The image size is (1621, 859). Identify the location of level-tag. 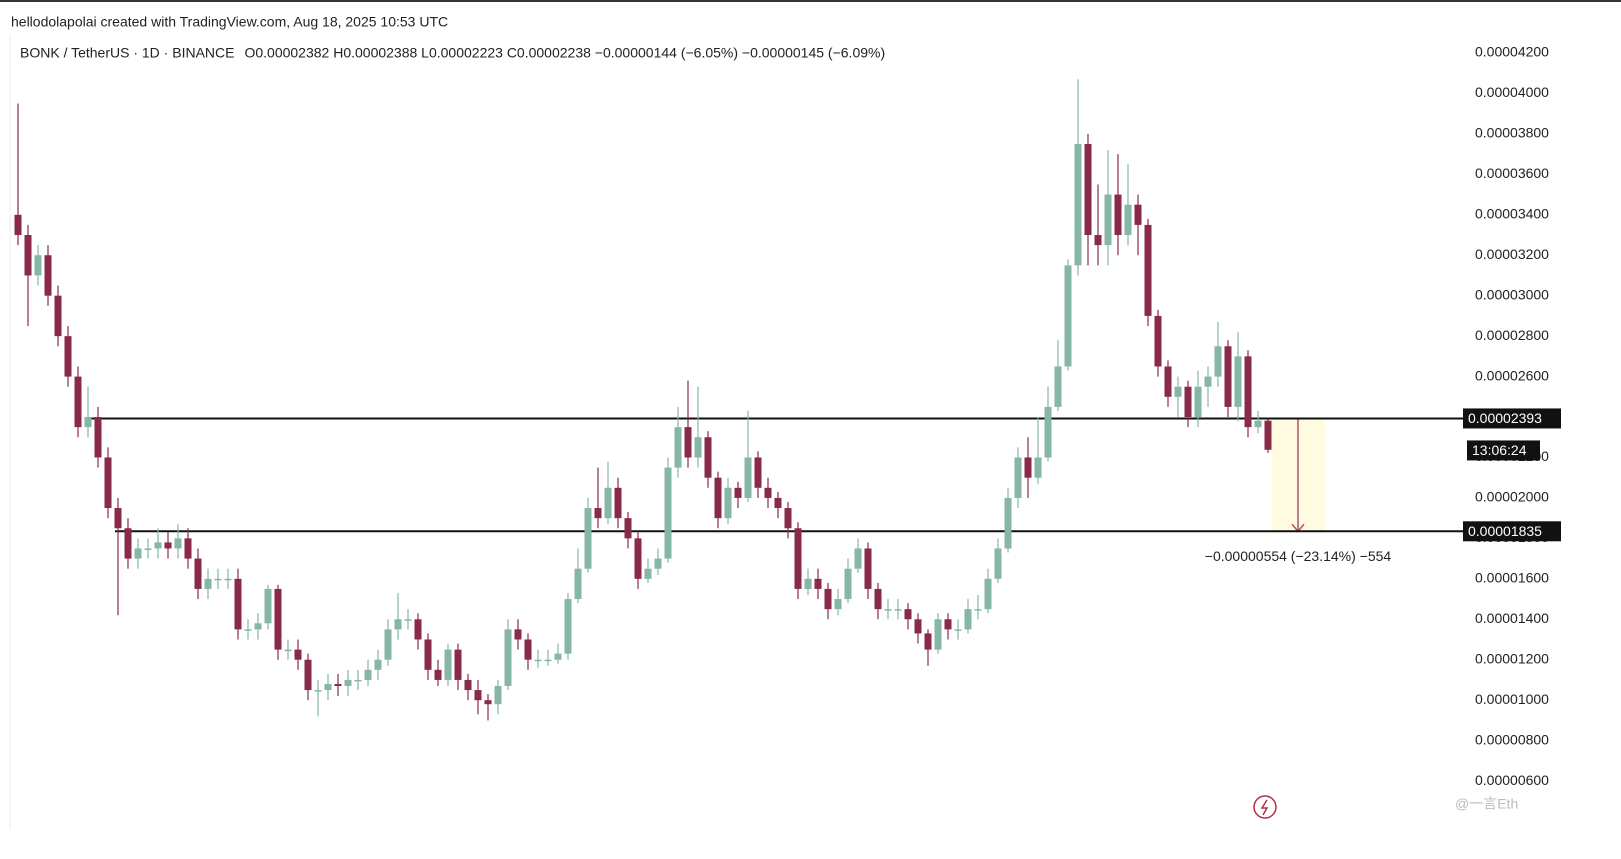
(1512, 418).